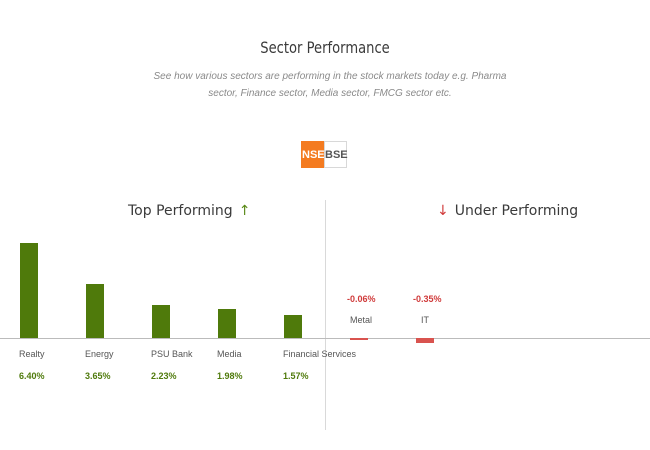  I want to click on sector-change-label: 1.98%, so click(230, 376).